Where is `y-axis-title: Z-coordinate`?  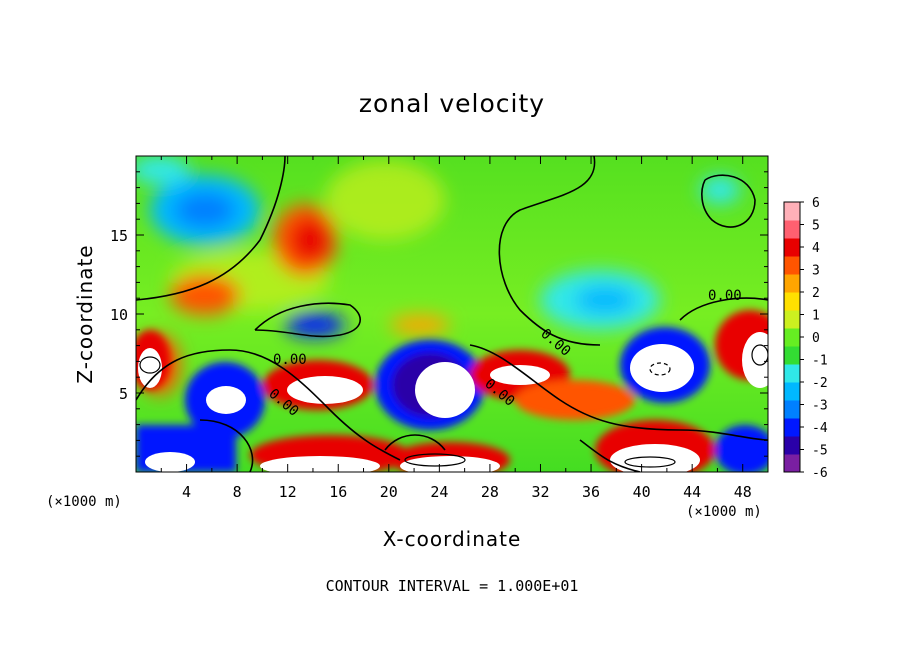 y-axis-title: Z-coordinate is located at coordinates (85, 313).